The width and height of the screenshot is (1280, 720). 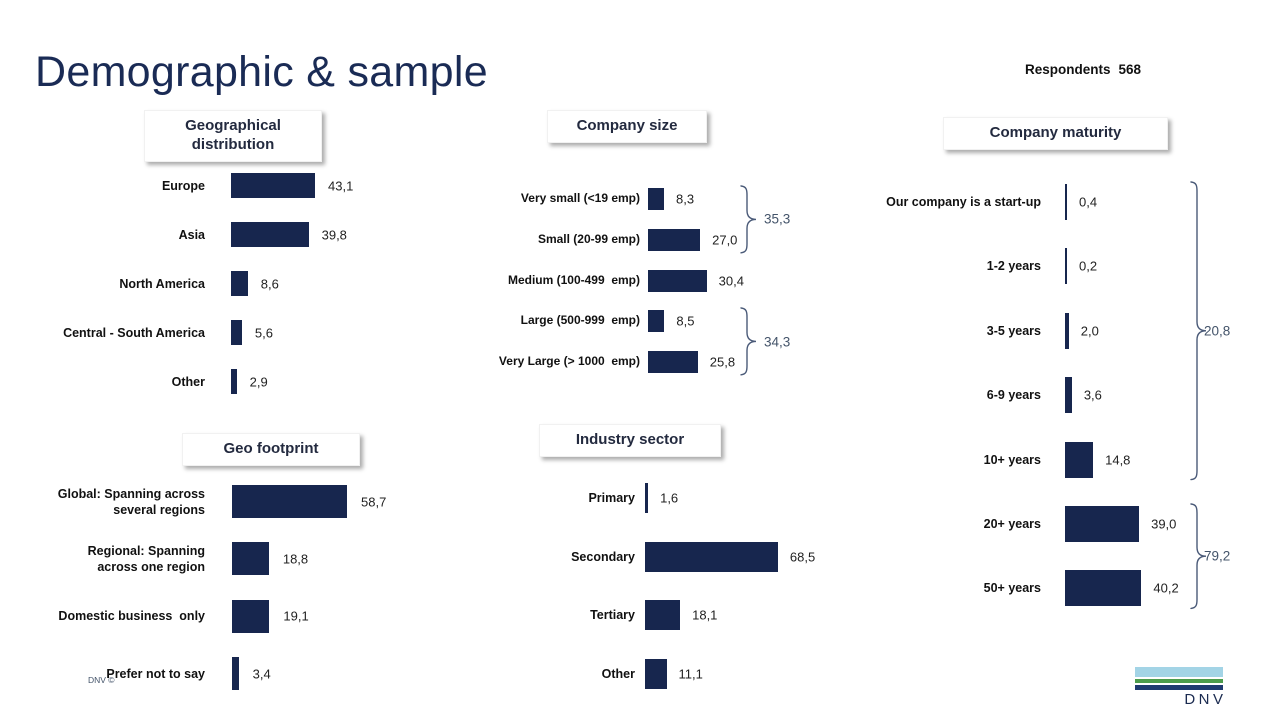 I want to click on category-label: Tertiary, so click(x=612, y=615).